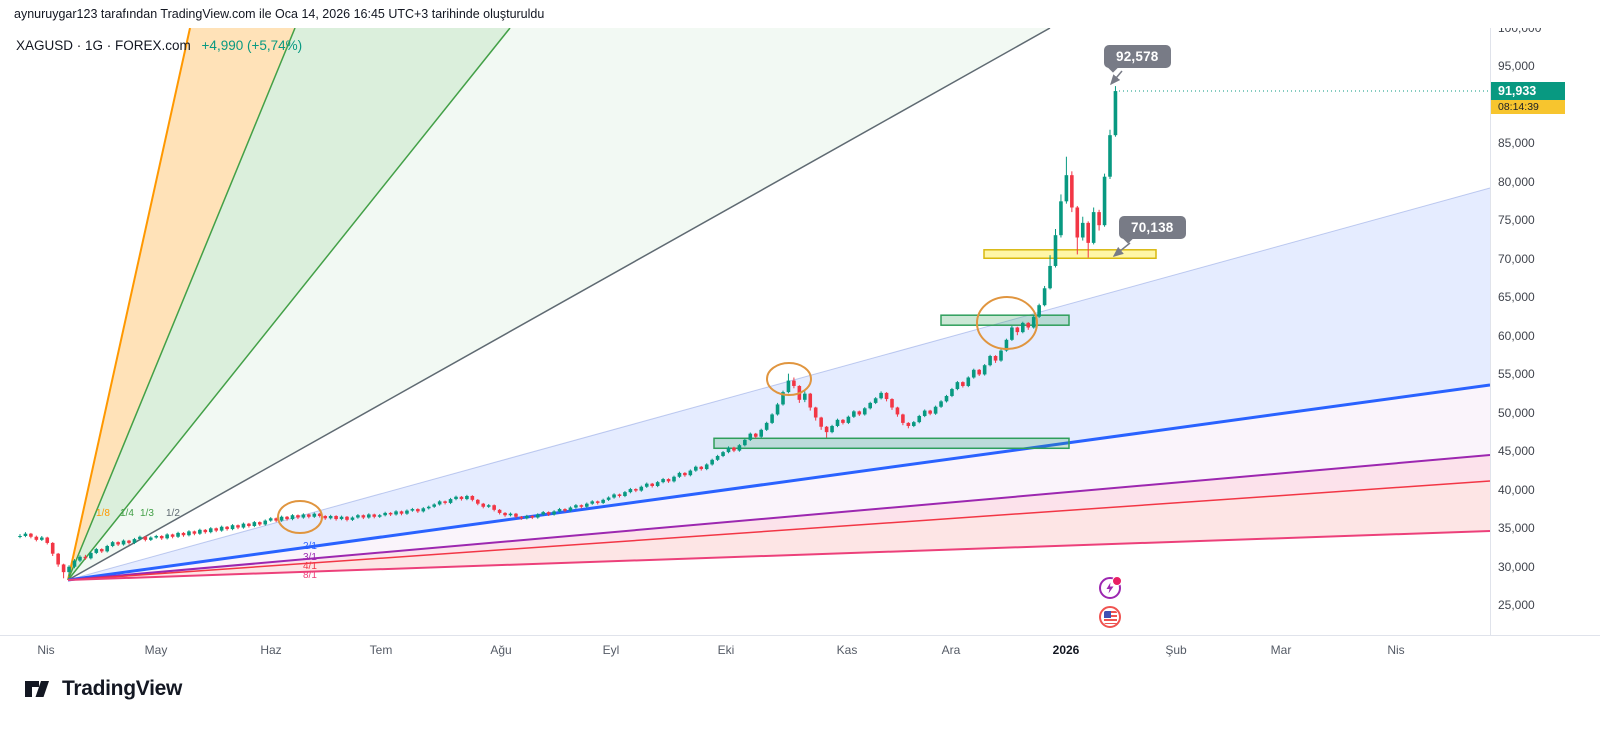  What do you see at coordinates (127, 513) in the screenshot?
I see `fan-label: 1/4` at bounding box center [127, 513].